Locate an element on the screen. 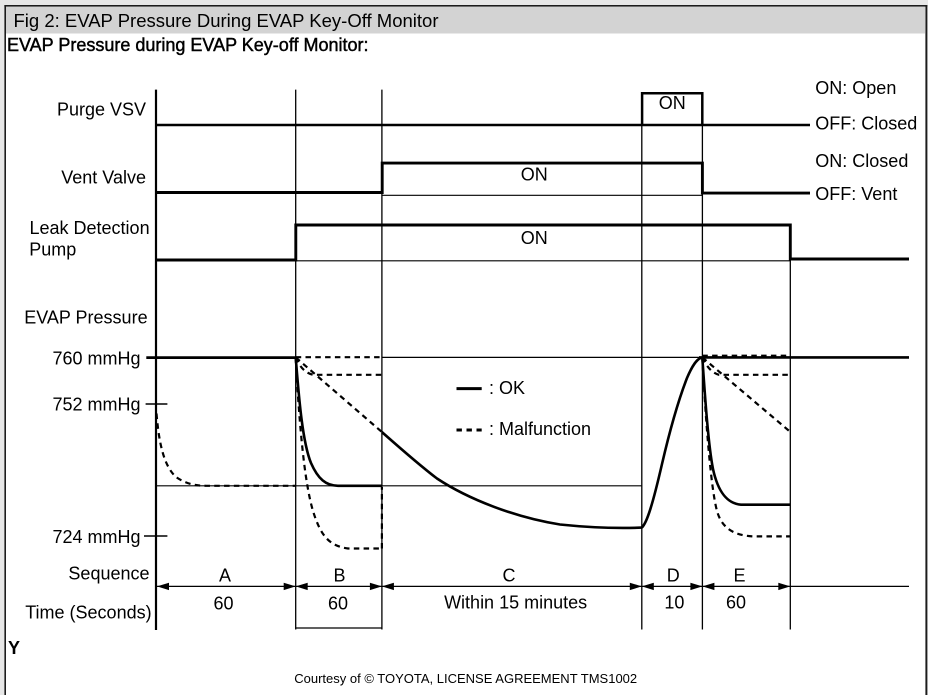 This screenshot has height=695, width=928. svg-text: D is located at coordinates (673, 576).